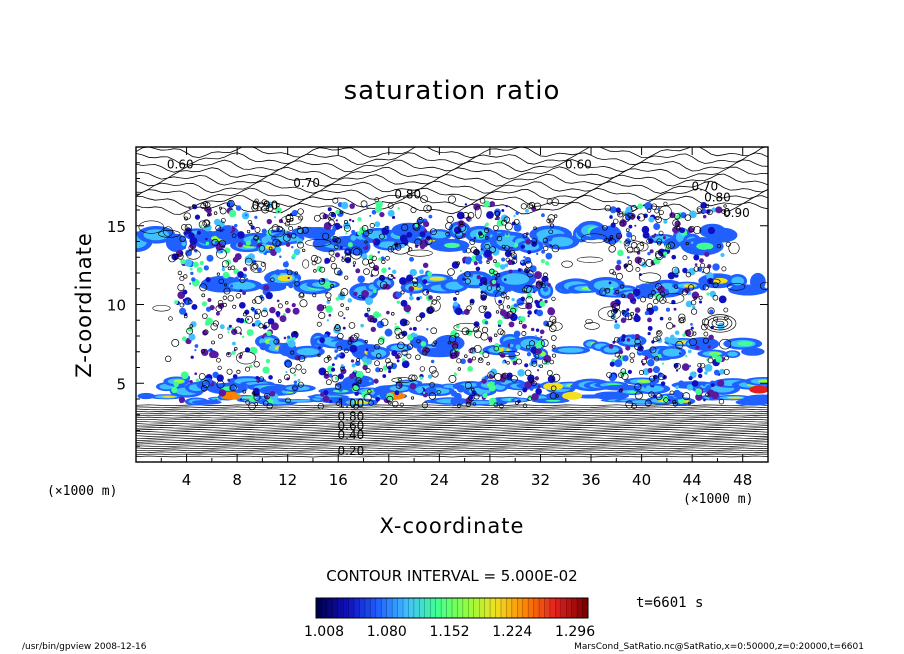 The width and height of the screenshot is (904, 654). Describe the element at coordinates (351, 451) in the screenshot. I see `contour-value-label: 0.20` at that location.